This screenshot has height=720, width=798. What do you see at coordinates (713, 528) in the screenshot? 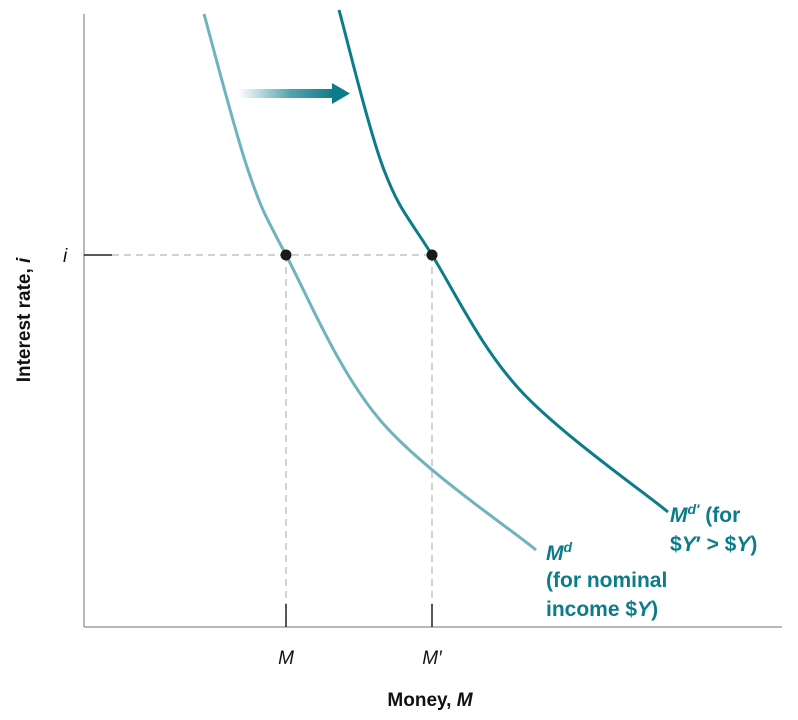
I see `label-md-prime: Md′ (for $Y′ > $Y)` at bounding box center [713, 528].